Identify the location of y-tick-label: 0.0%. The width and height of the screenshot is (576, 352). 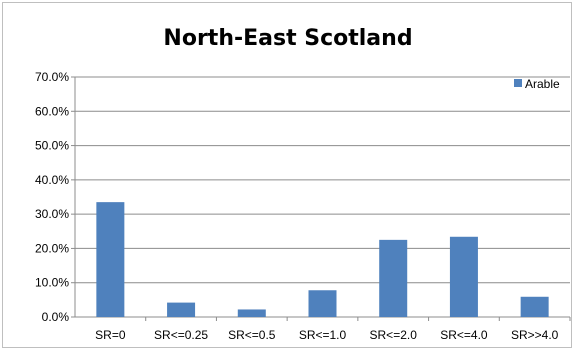
(56, 317).